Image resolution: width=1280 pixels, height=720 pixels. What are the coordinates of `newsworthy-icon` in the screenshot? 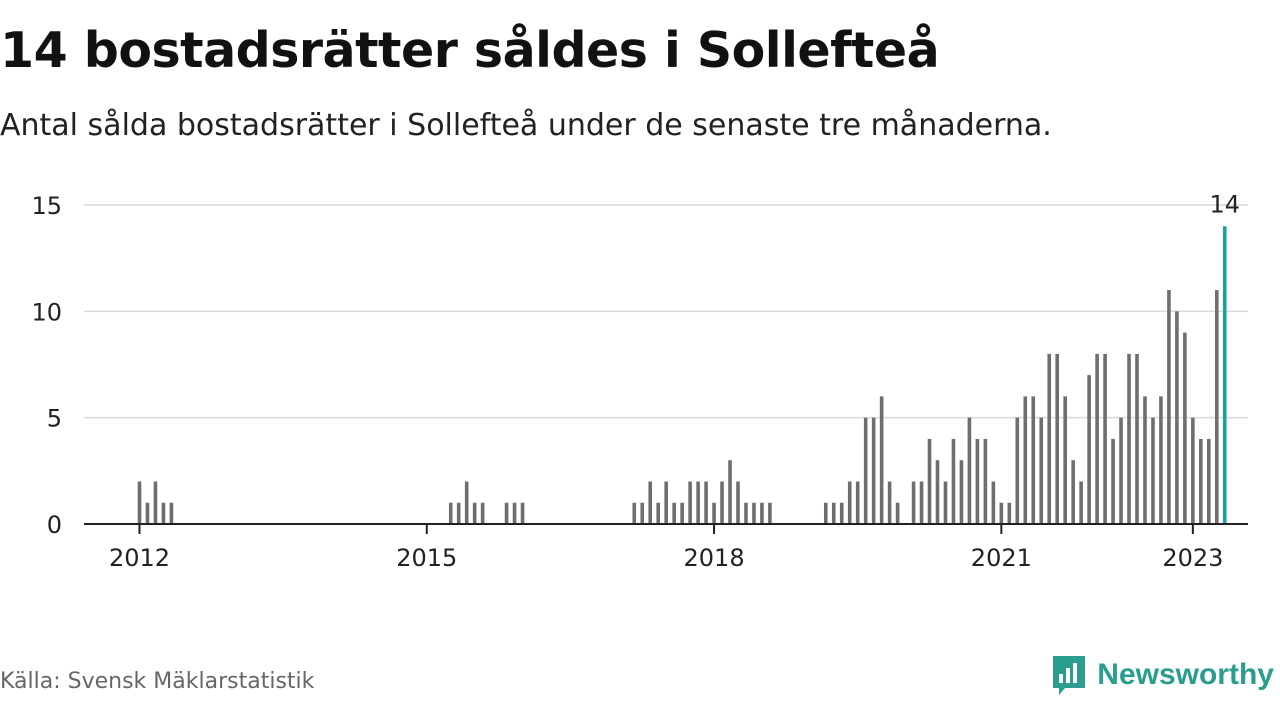 It's located at (1069, 675).